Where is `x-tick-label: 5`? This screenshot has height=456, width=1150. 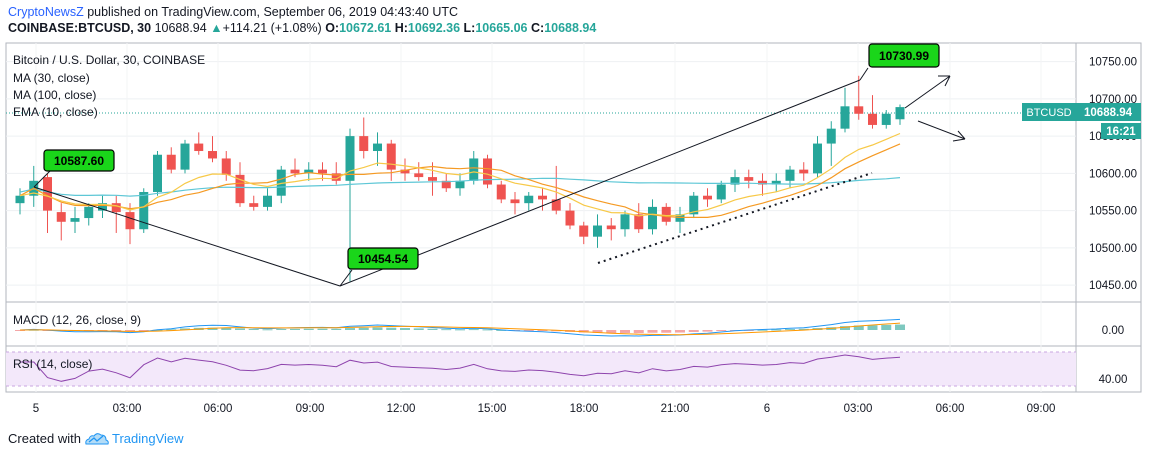 x-tick-label: 5 is located at coordinates (36, 409).